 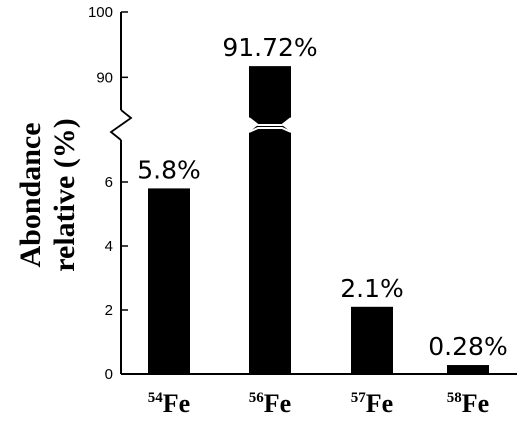 I want to click on bar-58fe, so click(x=468, y=369).